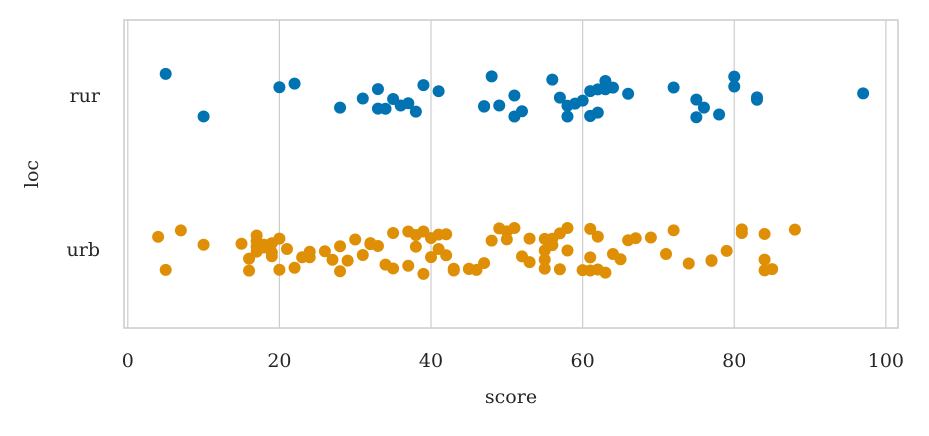 The height and width of the screenshot is (436, 929). I want to click on x-tick-label: 20, so click(279, 361).